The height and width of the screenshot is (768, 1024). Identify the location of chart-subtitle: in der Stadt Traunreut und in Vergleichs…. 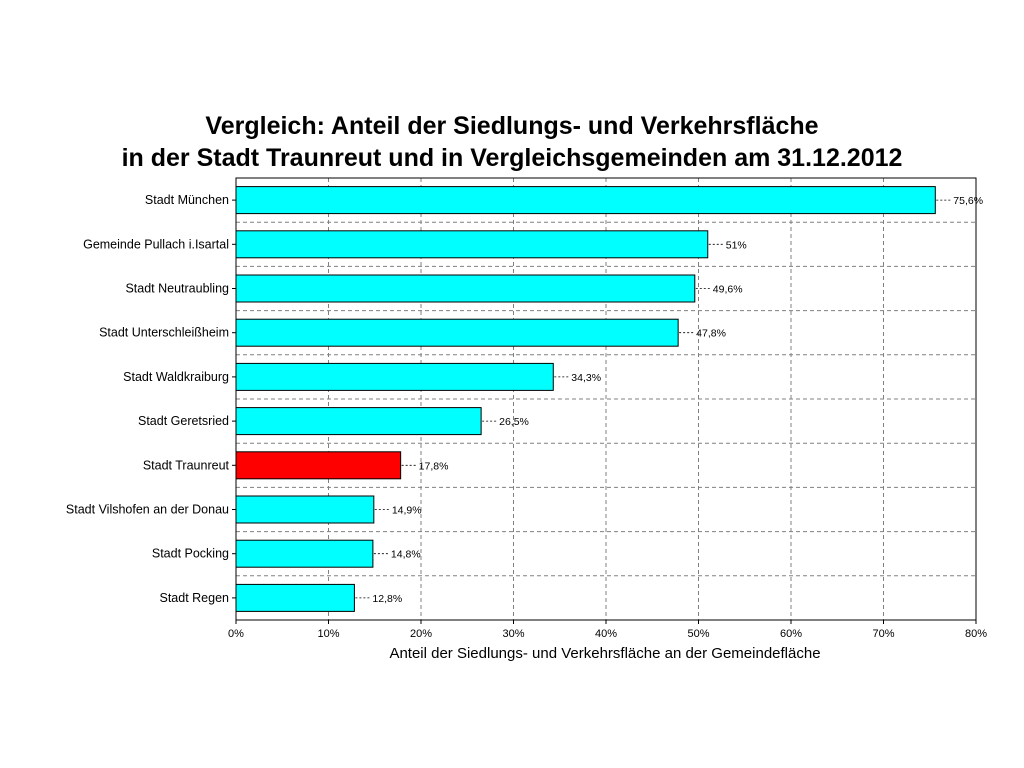
(512, 158).